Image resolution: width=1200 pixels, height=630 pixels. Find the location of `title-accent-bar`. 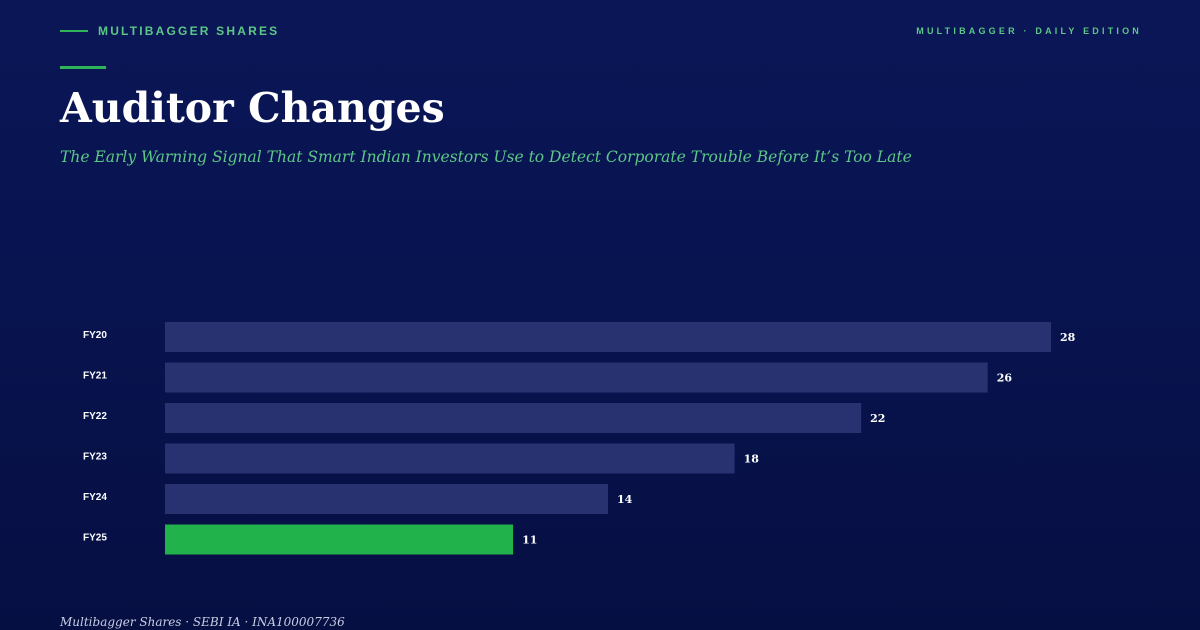

title-accent-bar is located at coordinates (83, 67).